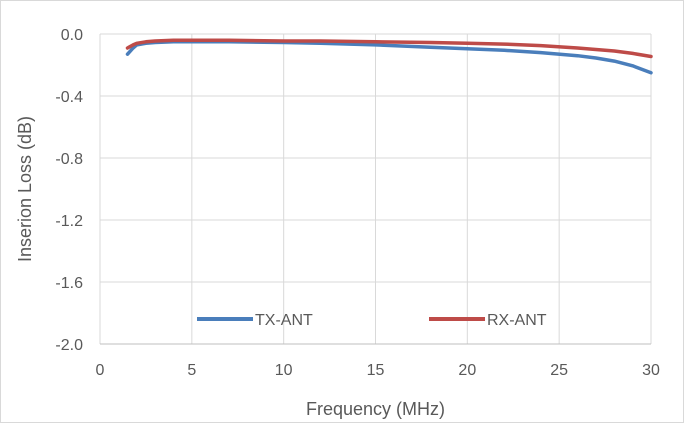 Image resolution: width=684 pixels, height=423 pixels. I want to click on y-tick-label: -2.0, so click(69, 345).